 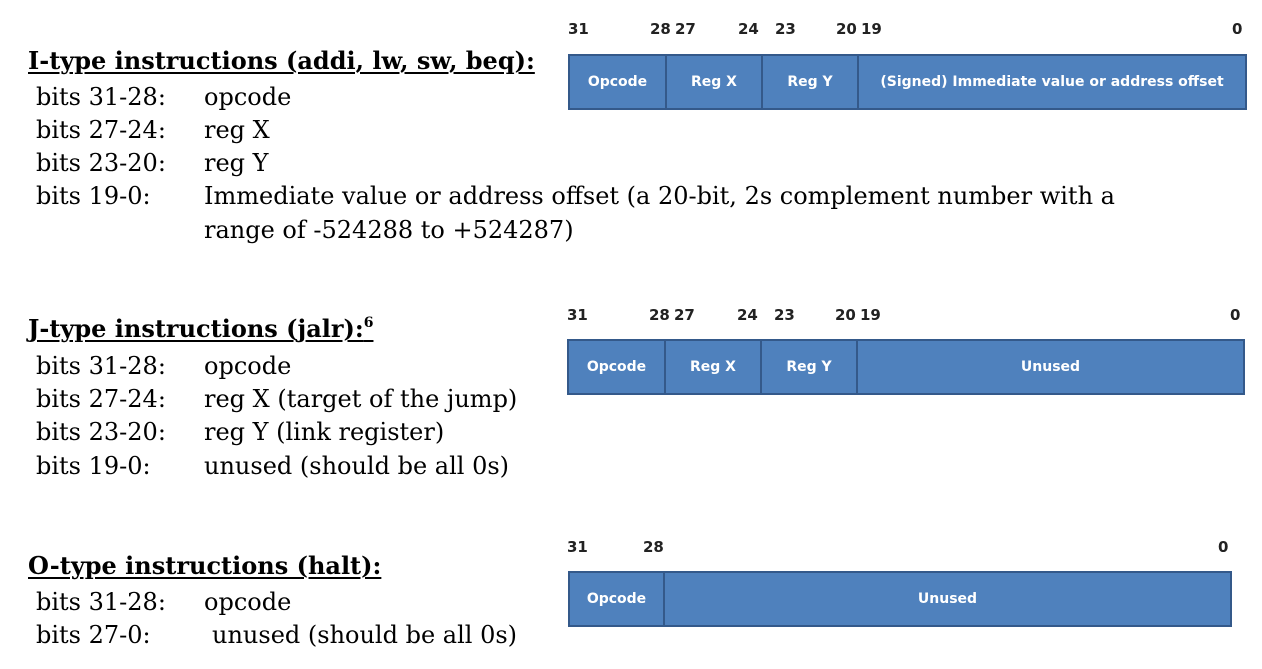 I want to click on bits-label: bits 27-0:, so click(x=93, y=635).